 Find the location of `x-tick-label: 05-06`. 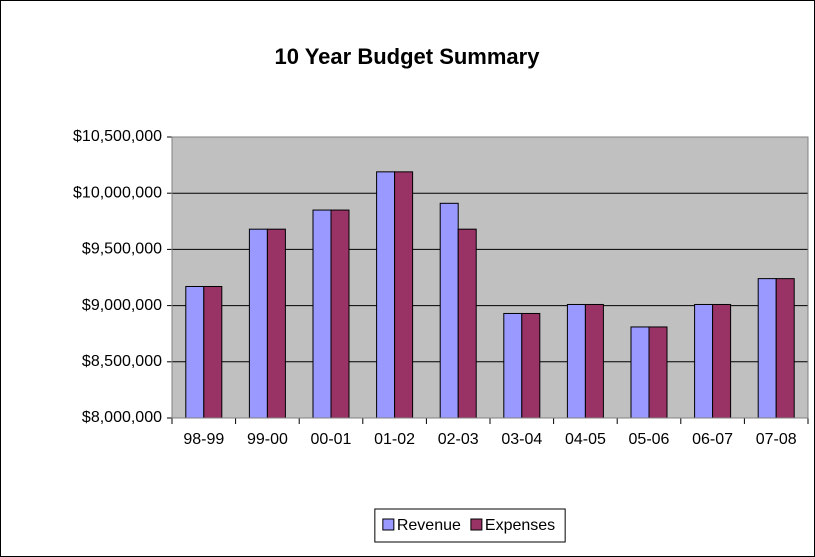

x-tick-label: 05-06 is located at coordinates (649, 439).